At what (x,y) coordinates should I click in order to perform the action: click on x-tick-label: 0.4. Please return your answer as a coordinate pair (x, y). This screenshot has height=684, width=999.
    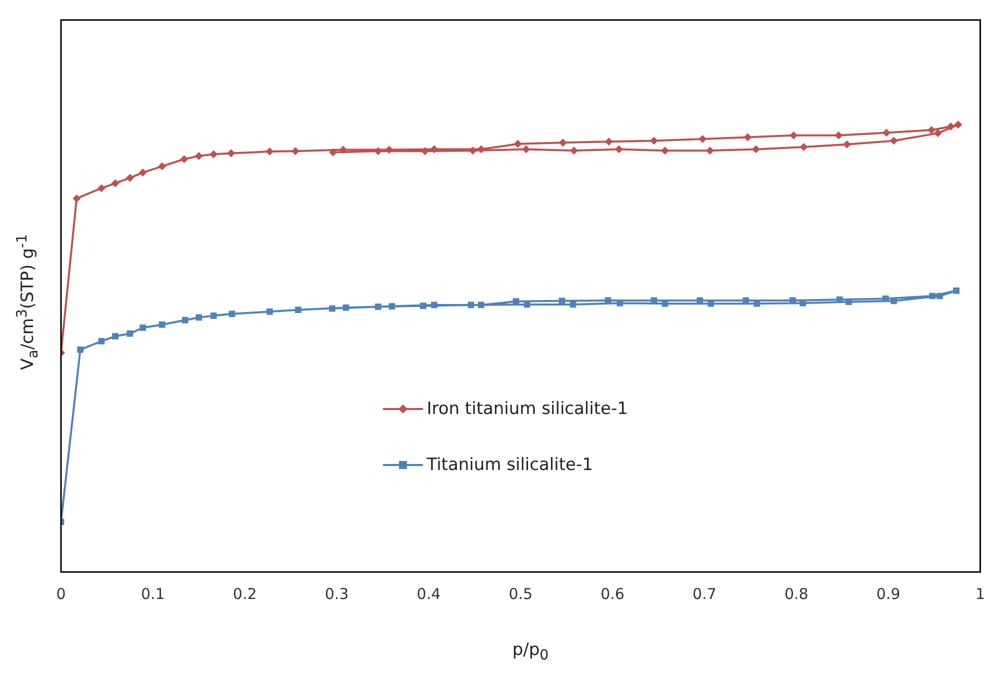
    Looking at the image, I should click on (428, 593).